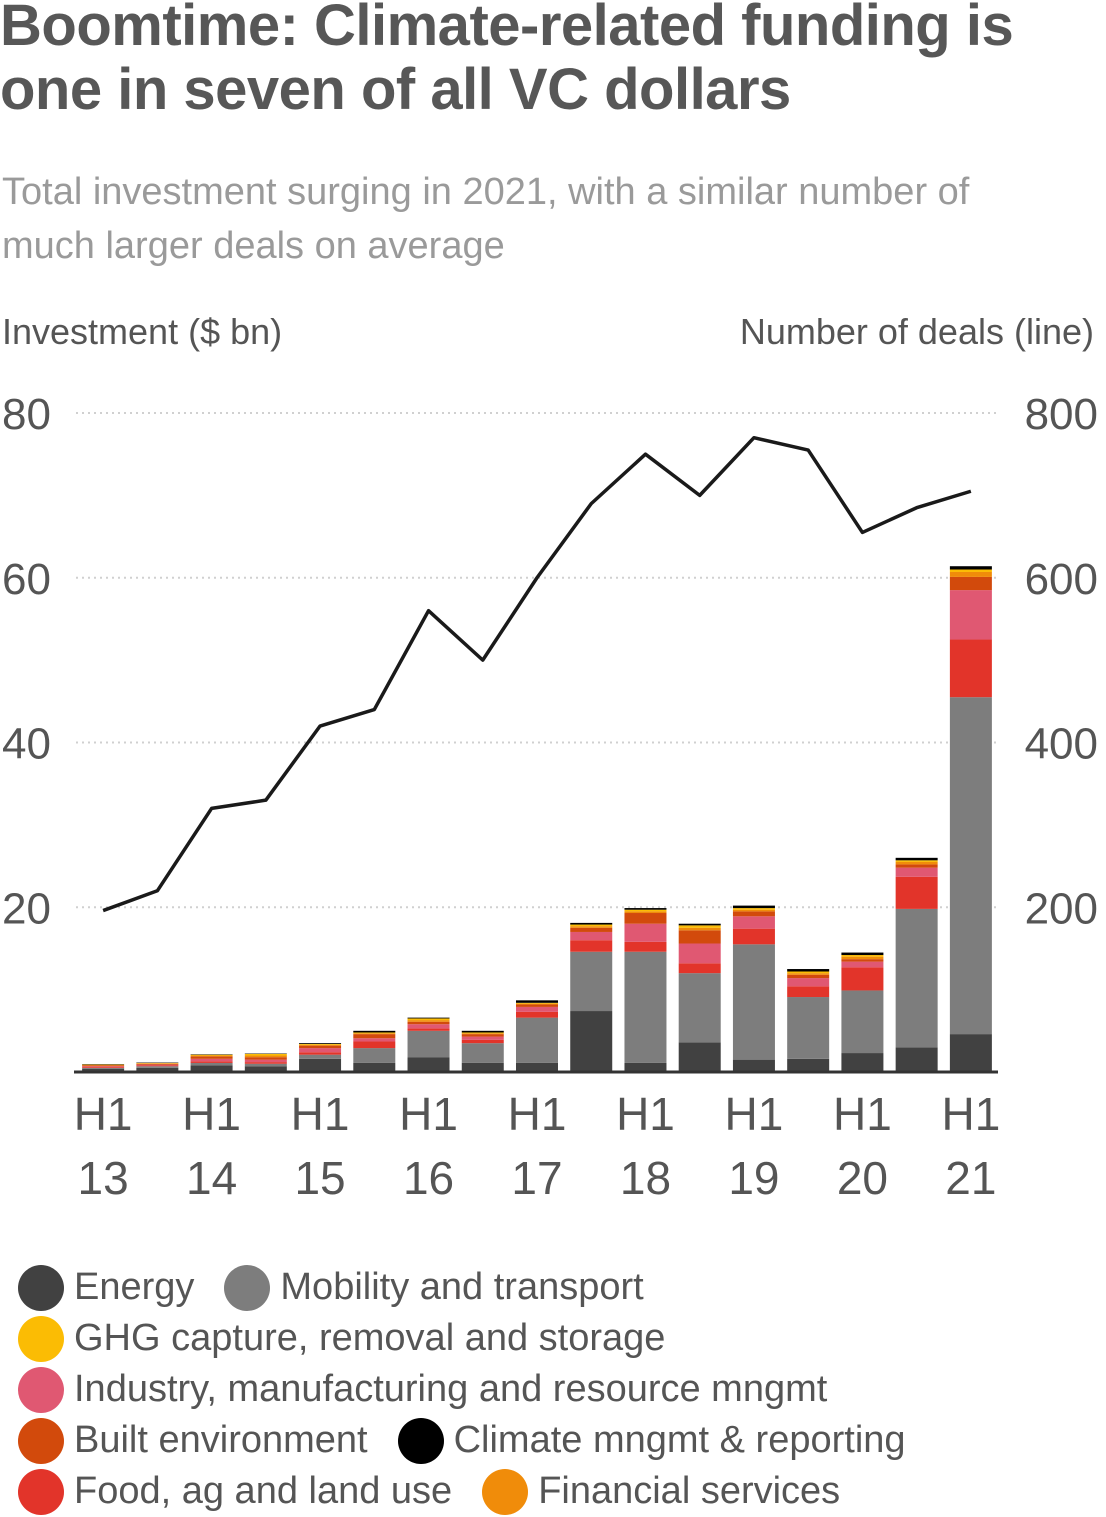 The height and width of the screenshot is (1517, 1106). Describe the element at coordinates (263, 1491) in the screenshot. I see `legend-label: Food, ag and land use` at that location.